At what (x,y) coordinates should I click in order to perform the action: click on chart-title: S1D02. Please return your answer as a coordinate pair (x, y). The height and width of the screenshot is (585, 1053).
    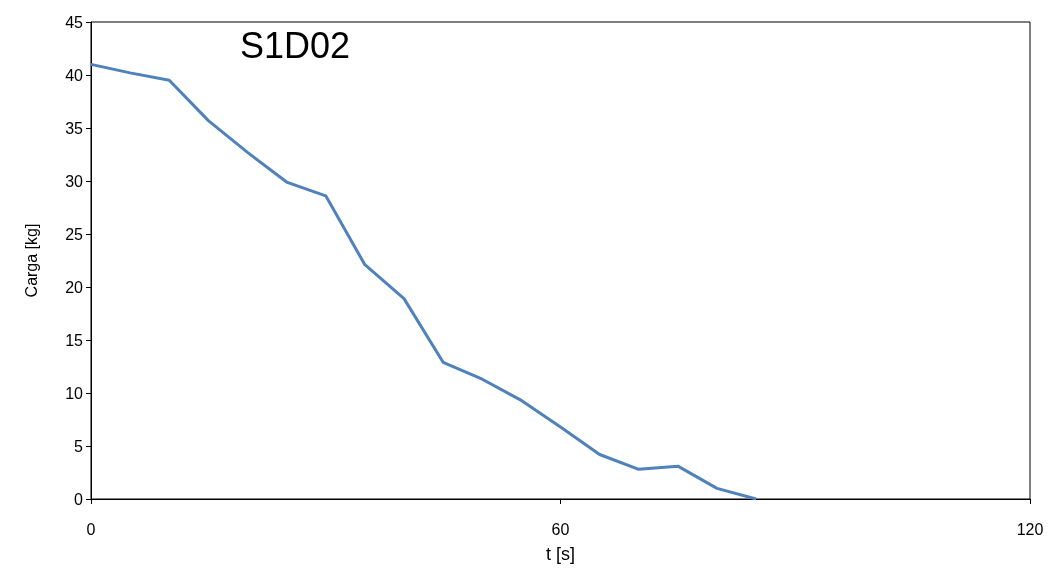
    Looking at the image, I should click on (295, 45).